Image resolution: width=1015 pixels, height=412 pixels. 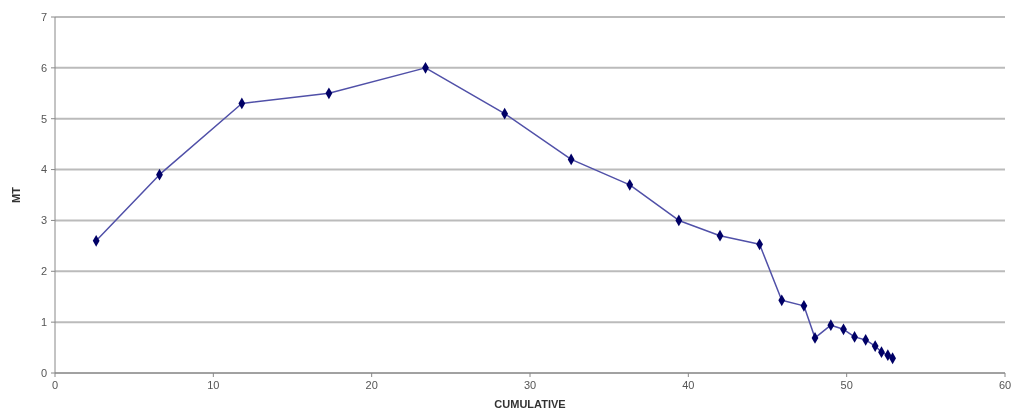 I want to click on x-tick-label: 40, so click(x=688, y=385).